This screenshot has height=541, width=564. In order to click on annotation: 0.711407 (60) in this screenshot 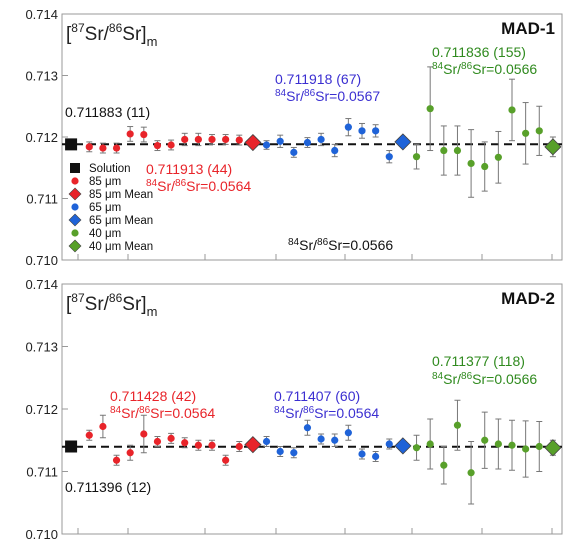, I will do `click(317, 396)`.